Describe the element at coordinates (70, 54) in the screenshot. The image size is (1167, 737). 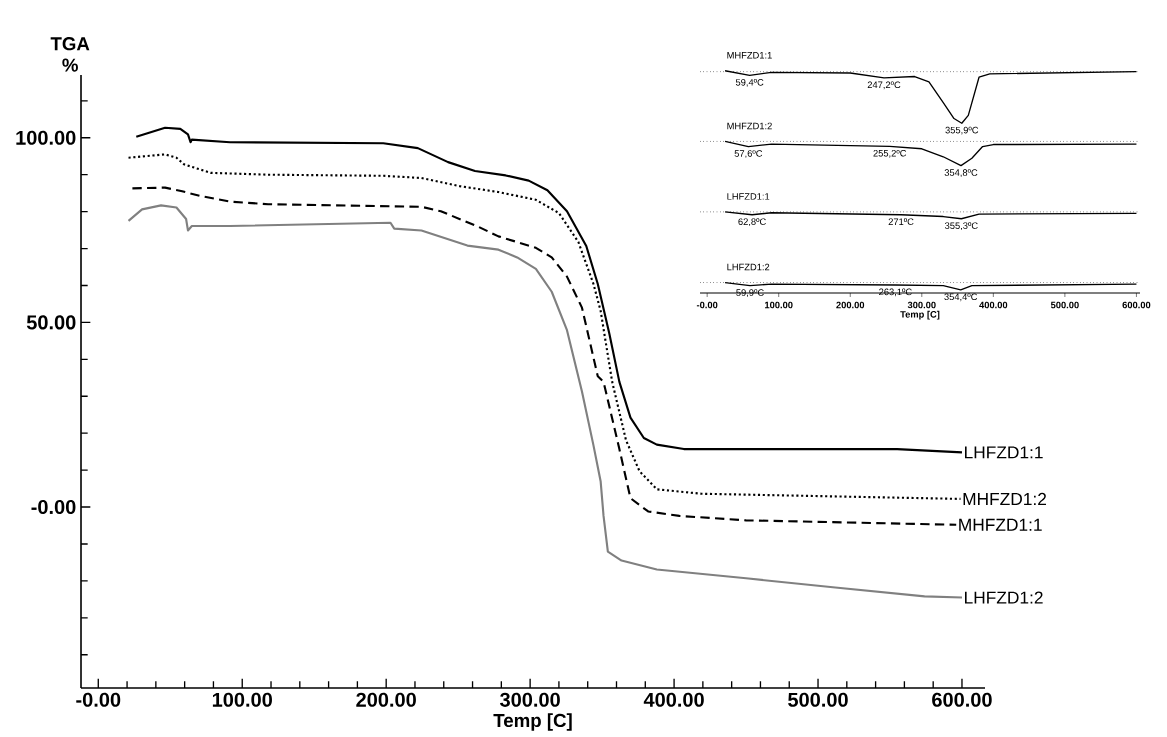
I see `y-axis-title: TGA %` at that location.